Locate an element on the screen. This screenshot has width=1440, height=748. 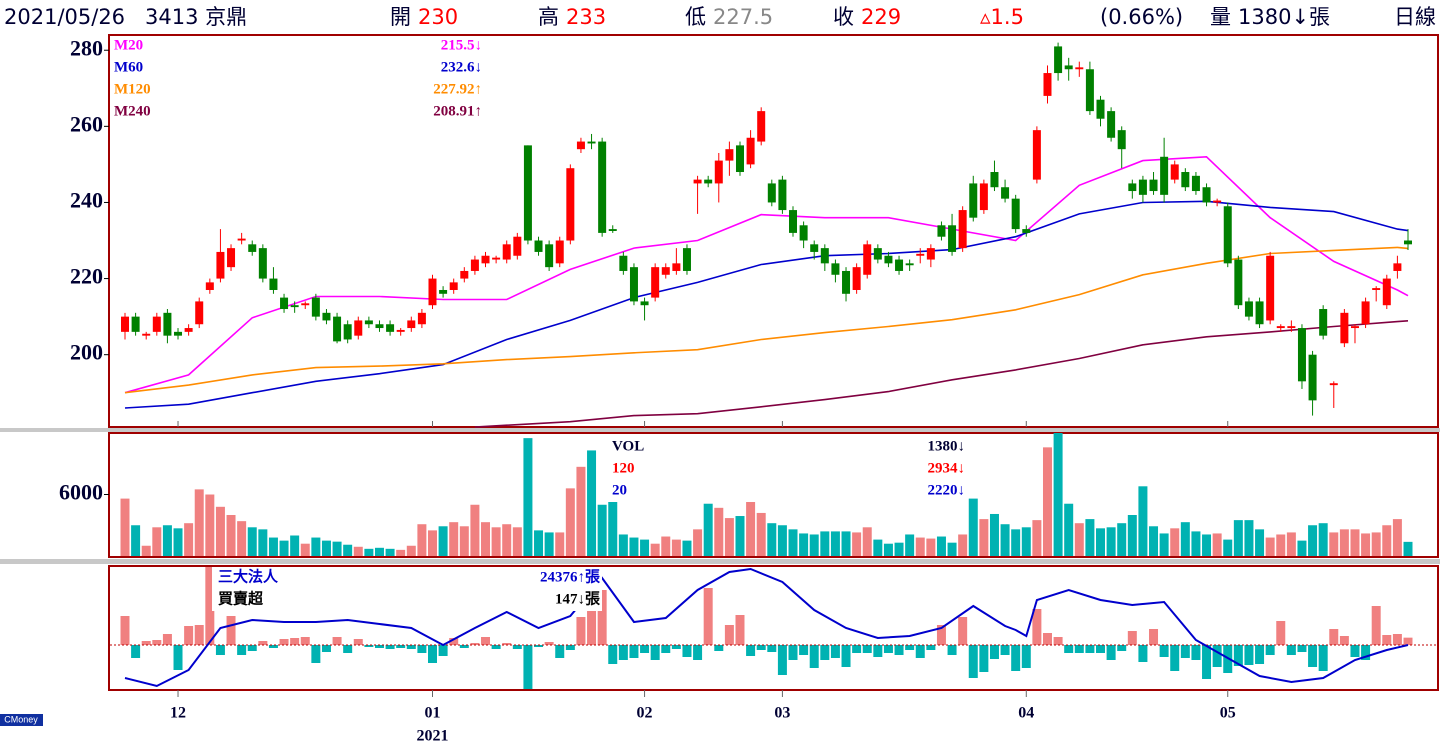
y-tick-label: 240 is located at coordinates (86, 200).